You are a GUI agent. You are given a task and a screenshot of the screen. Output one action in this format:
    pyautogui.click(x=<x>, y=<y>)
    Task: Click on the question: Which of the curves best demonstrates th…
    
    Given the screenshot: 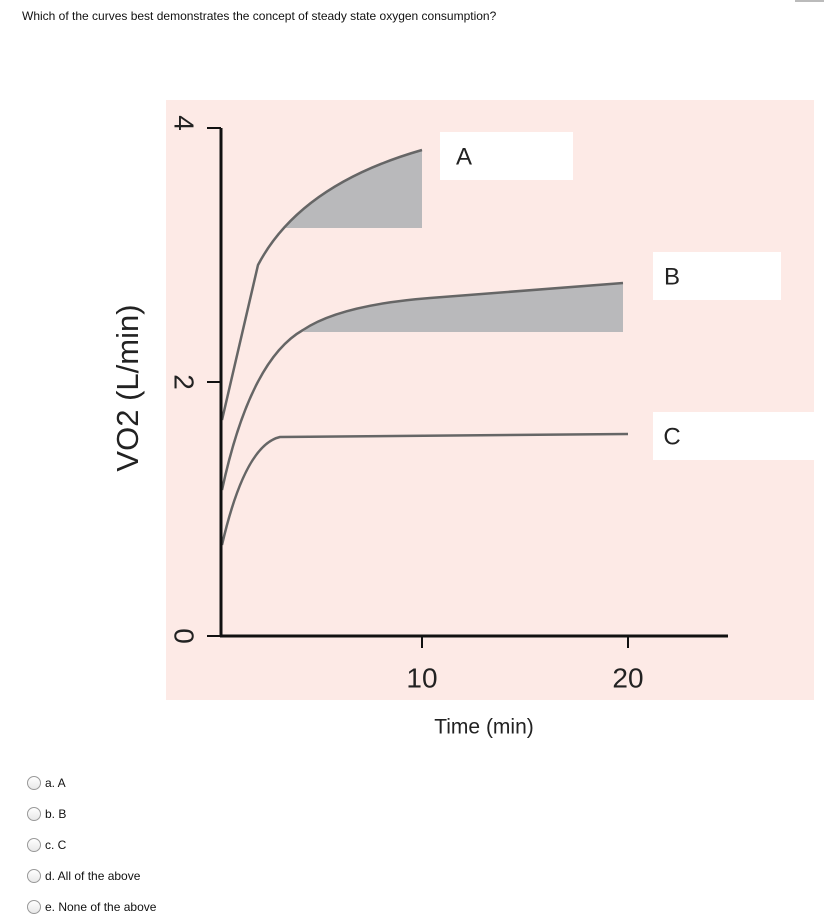 What is the action you would take?
    pyautogui.click(x=259, y=16)
    